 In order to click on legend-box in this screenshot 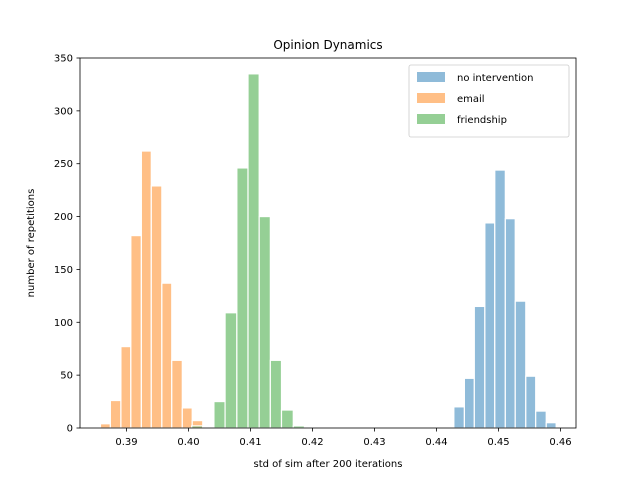, I will do `click(489, 101)`.